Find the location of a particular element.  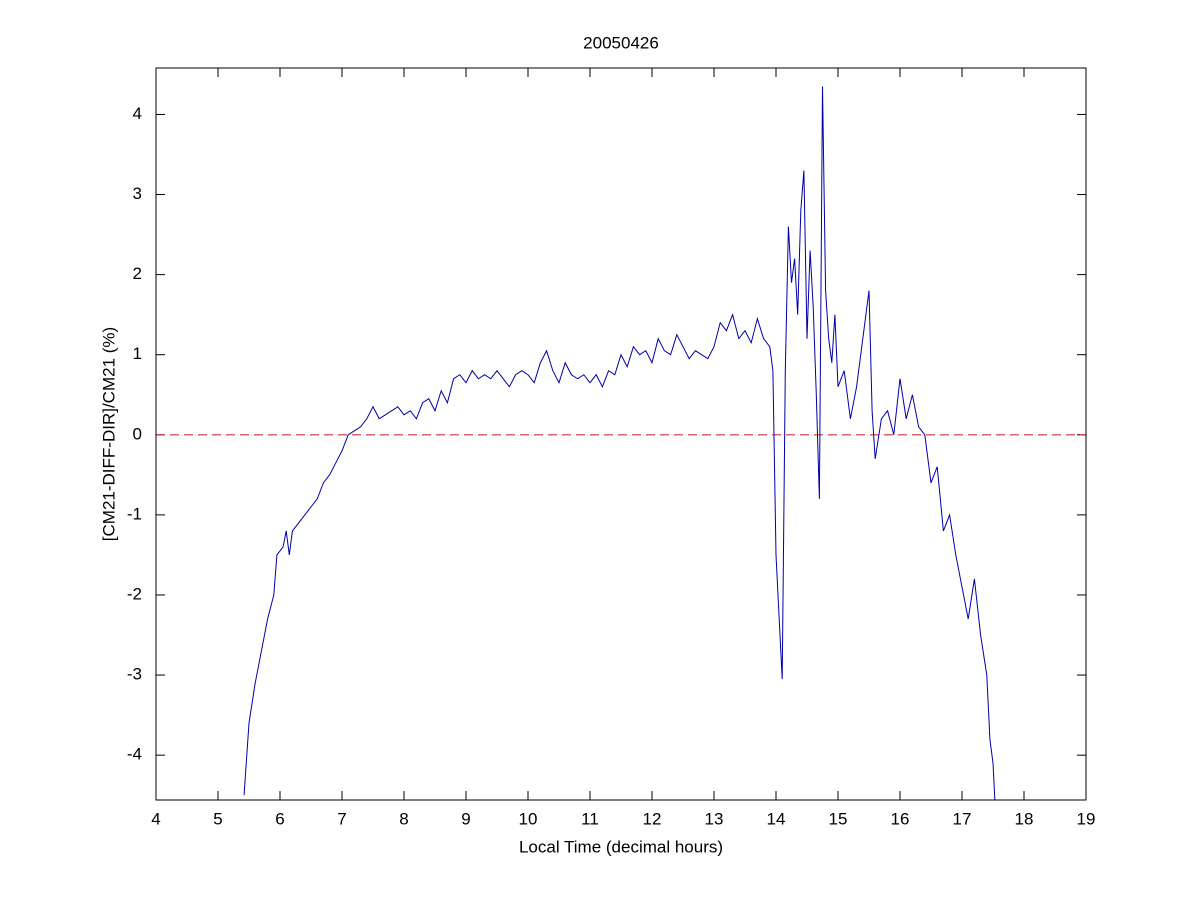

x-tick-label: 10 is located at coordinates (528, 818).